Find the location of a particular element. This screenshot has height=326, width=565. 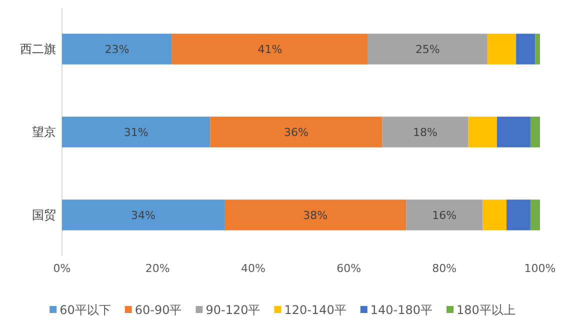

legend-label: 120-140平 is located at coordinates (315, 310).